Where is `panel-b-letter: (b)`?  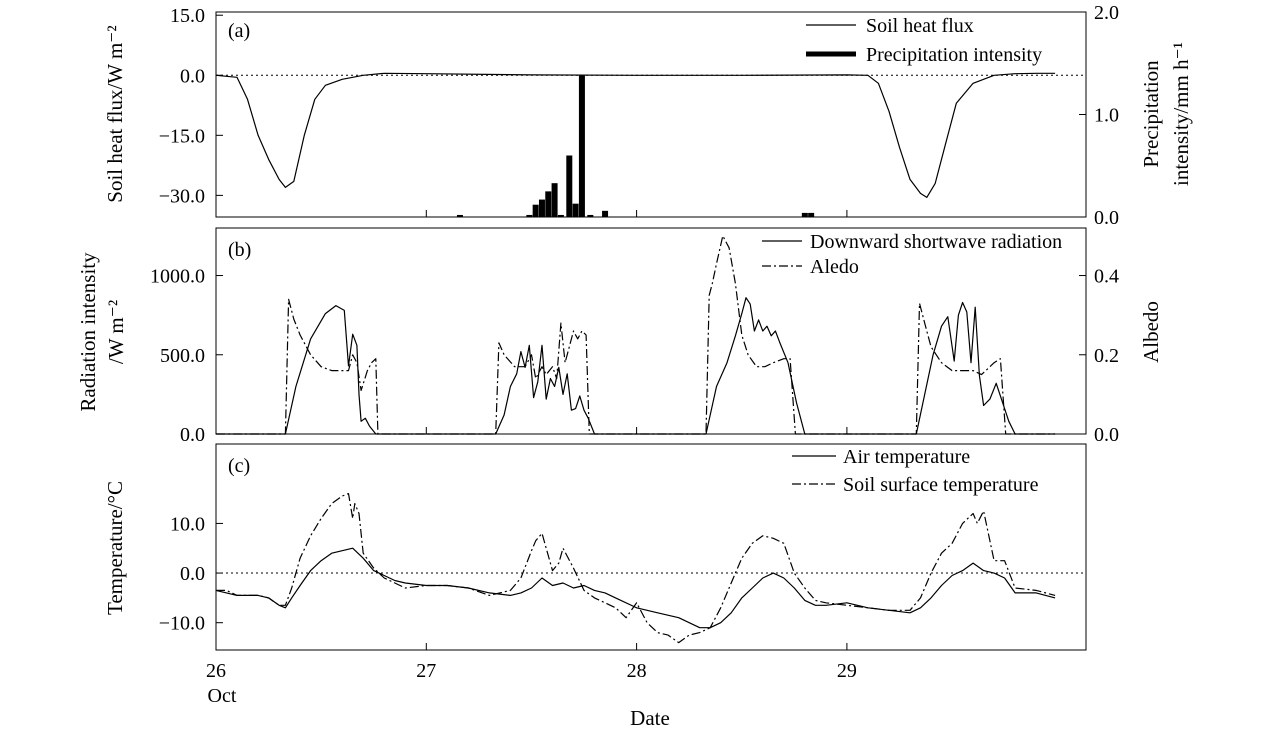 panel-b-letter: (b) is located at coordinates (239, 250).